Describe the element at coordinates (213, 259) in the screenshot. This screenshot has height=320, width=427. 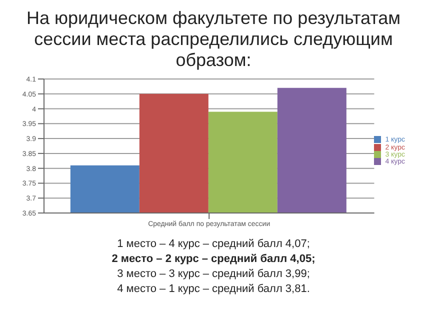
I see `text: 2 место – 2 курс – средний балл 4,05;` at that location.